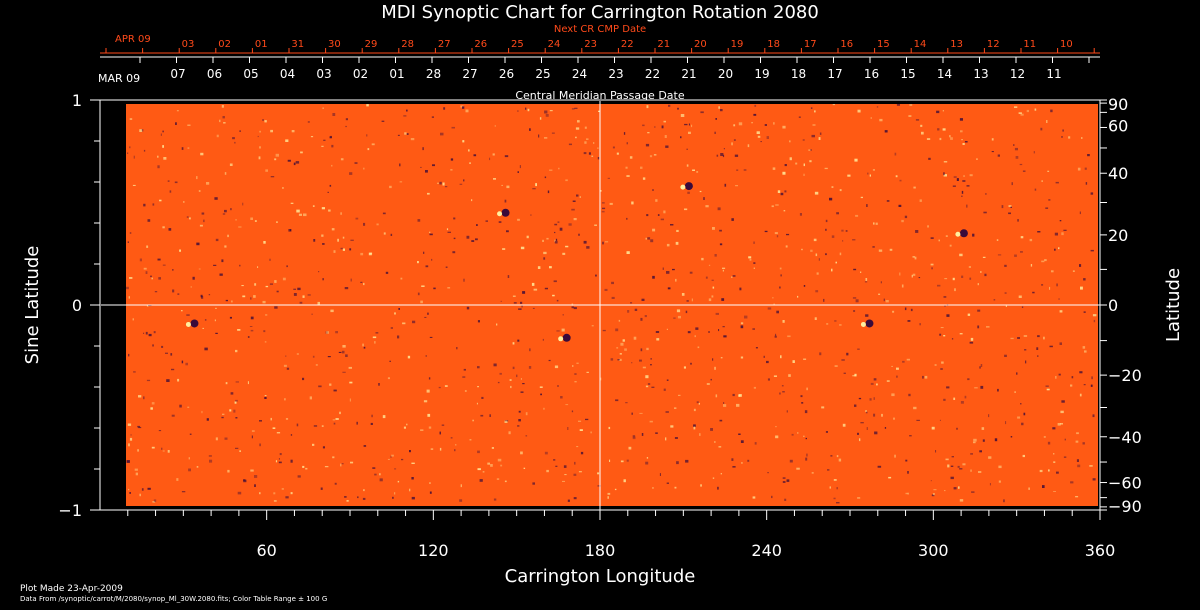 The height and width of the screenshot is (610, 1200). I want to click on y-left-tick-label: 1, so click(77, 100).